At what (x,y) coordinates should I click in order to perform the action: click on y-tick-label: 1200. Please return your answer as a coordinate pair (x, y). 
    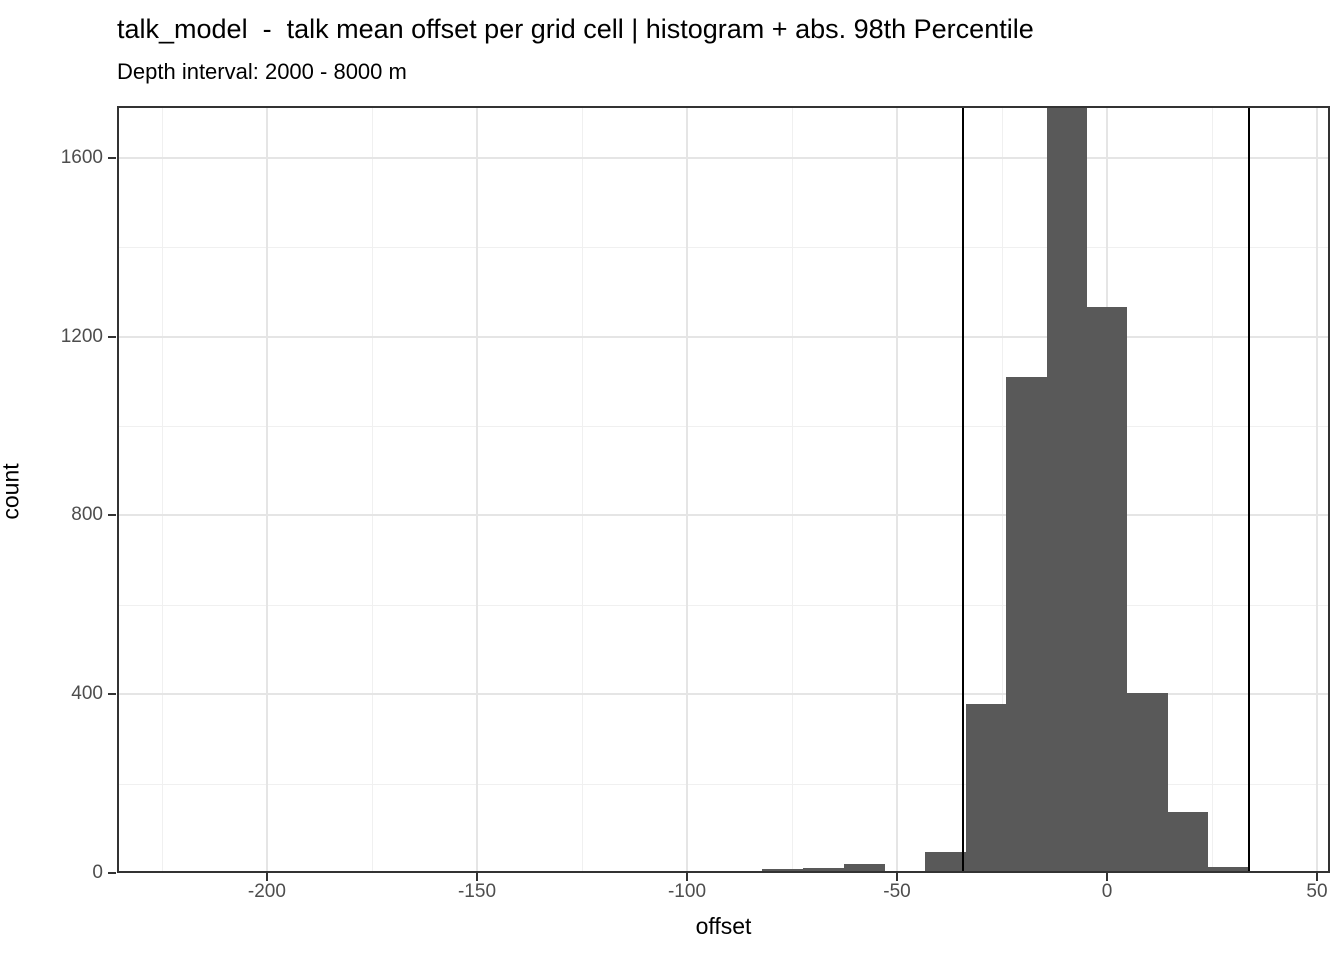
    Looking at the image, I should click on (81, 336).